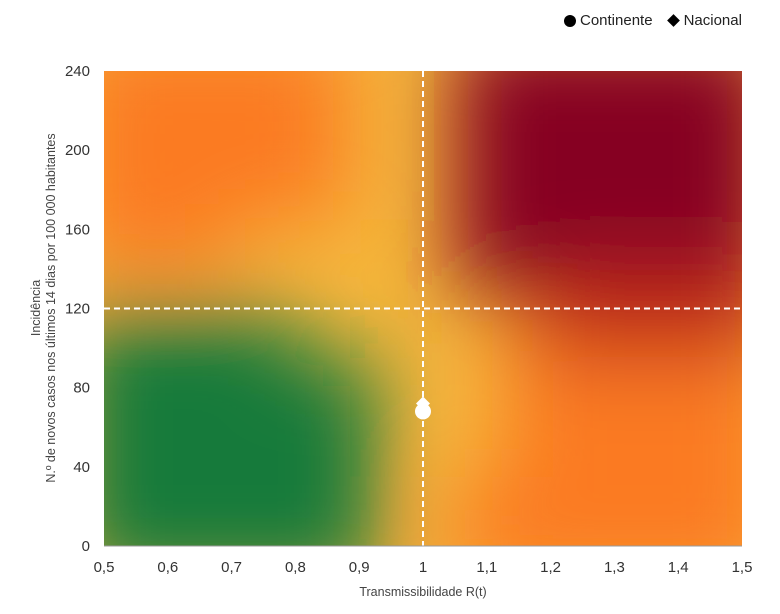  What do you see at coordinates (77, 309) in the screenshot?
I see `y-tick-label: 120` at bounding box center [77, 309].